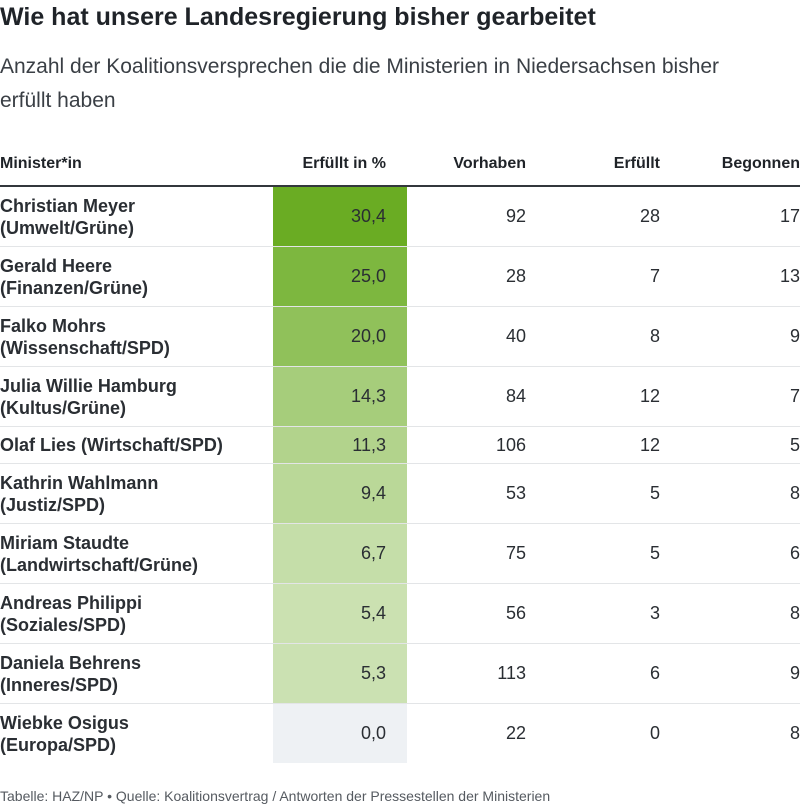 The width and height of the screenshot is (800, 804). Describe the element at coordinates (85, 347) in the screenshot. I see `ministry-party: (Wissenschaft/SPD)` at that location.